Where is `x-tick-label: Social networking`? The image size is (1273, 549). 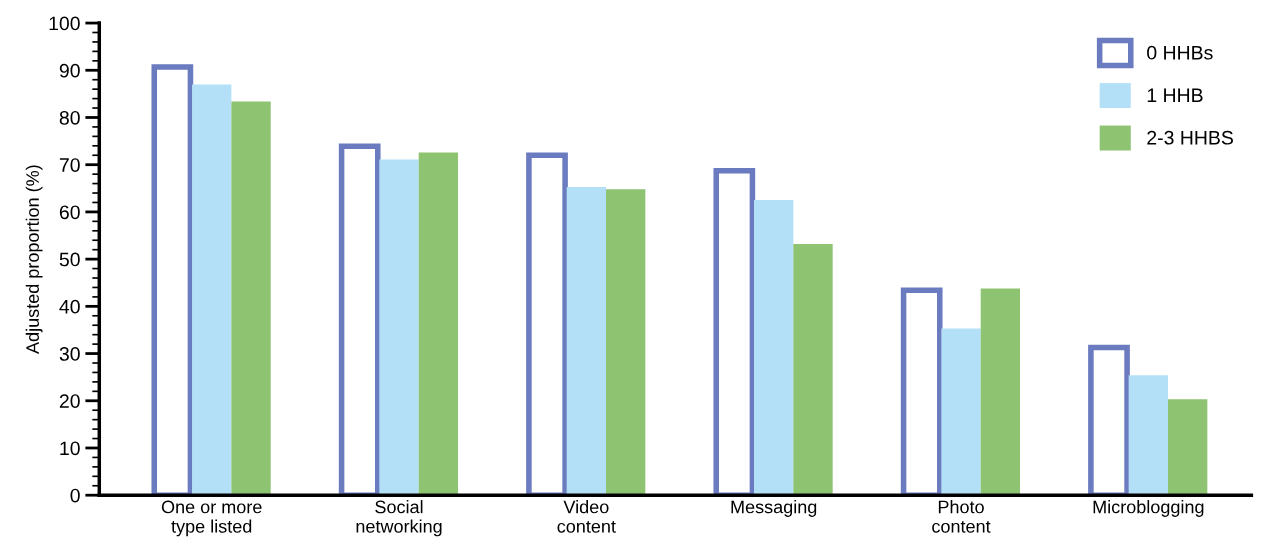
x-tick-label: Social networking is located at coordinates (399, 518).